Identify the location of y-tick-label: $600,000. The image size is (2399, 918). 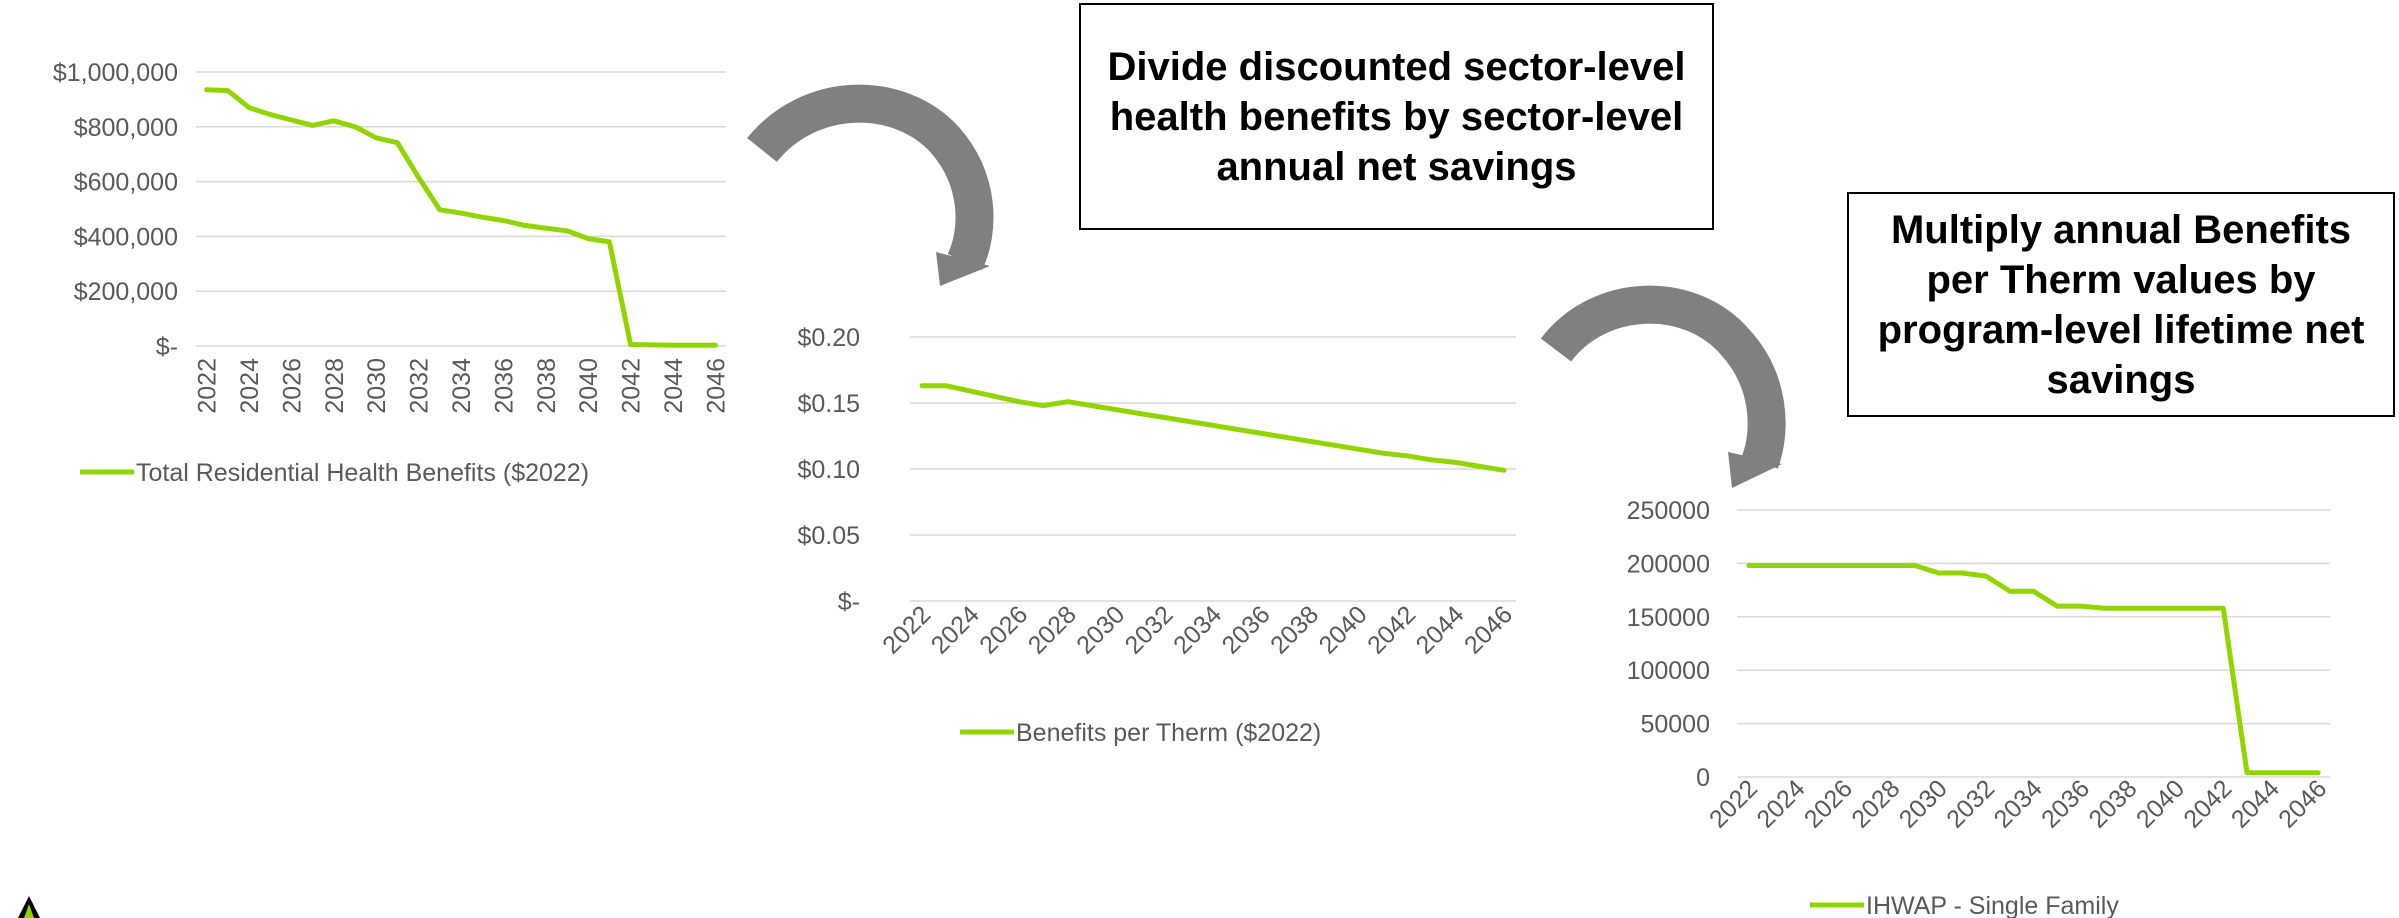
(126, 183).